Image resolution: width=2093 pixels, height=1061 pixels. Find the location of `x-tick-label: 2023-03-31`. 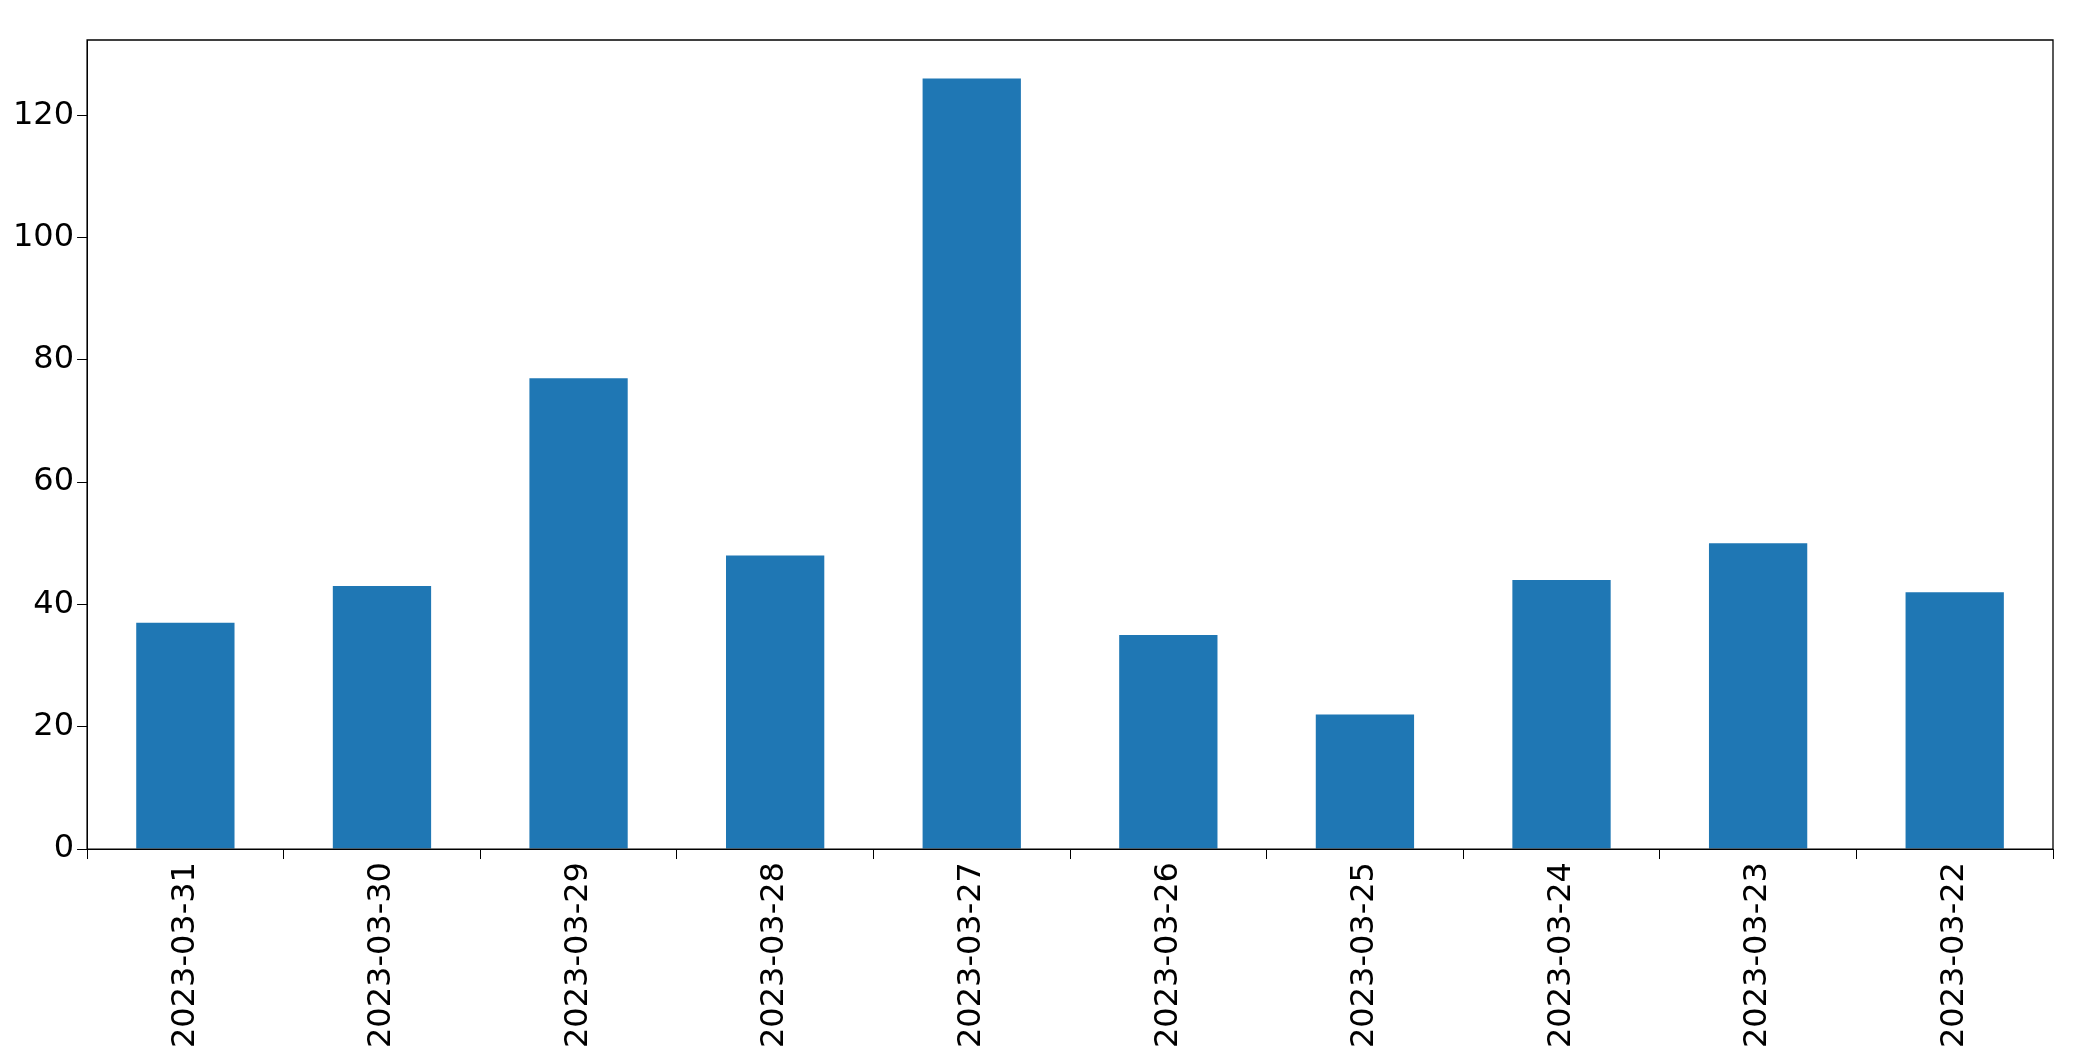

x-tick-label: 2023-03-31 is located at coordinates (182, 955).